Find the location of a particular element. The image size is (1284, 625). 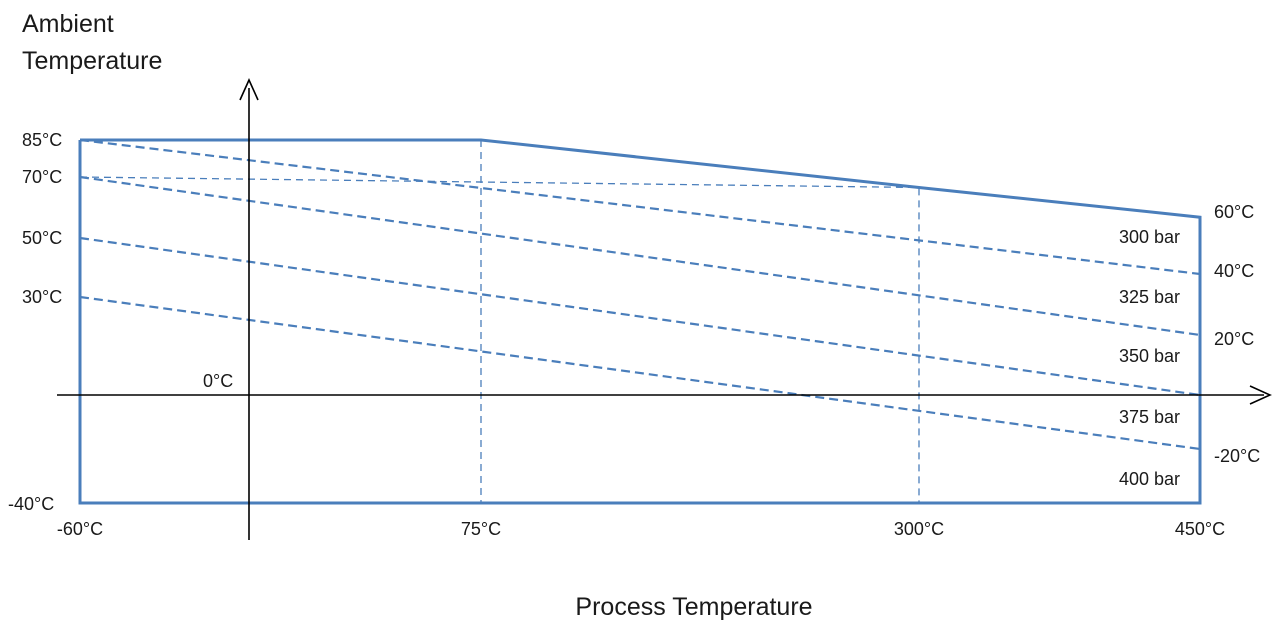

x-axis-arrow is located at coordinates (1260, 395).